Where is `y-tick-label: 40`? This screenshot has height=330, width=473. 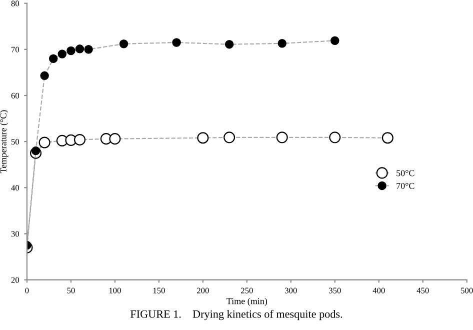
y-tick-label: 40 is located at coordinates (15, 188).